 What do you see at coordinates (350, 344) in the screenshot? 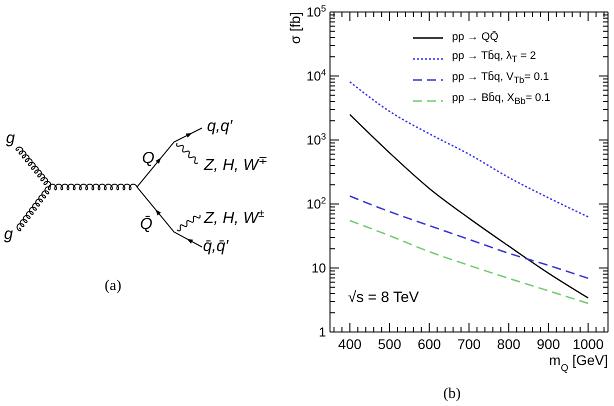
I see `x-tick-label: 400` at bounding box center [350, 344].